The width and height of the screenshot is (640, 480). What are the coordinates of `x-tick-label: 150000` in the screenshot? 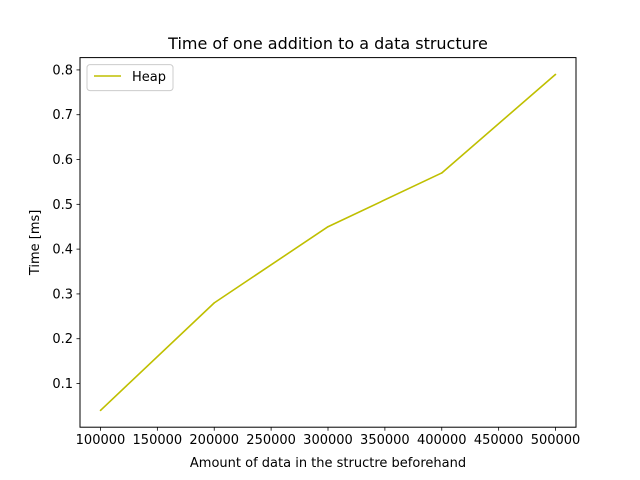 It's located at (158, 440).